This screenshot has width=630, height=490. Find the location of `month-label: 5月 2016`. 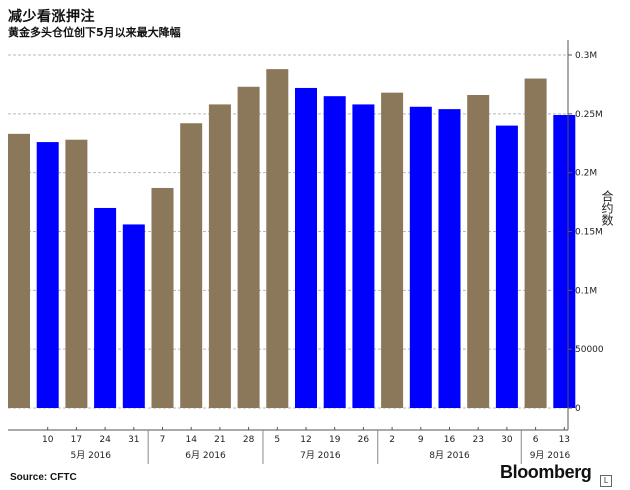

month-label: 5月 2016 is located at coordinates (91, 455).